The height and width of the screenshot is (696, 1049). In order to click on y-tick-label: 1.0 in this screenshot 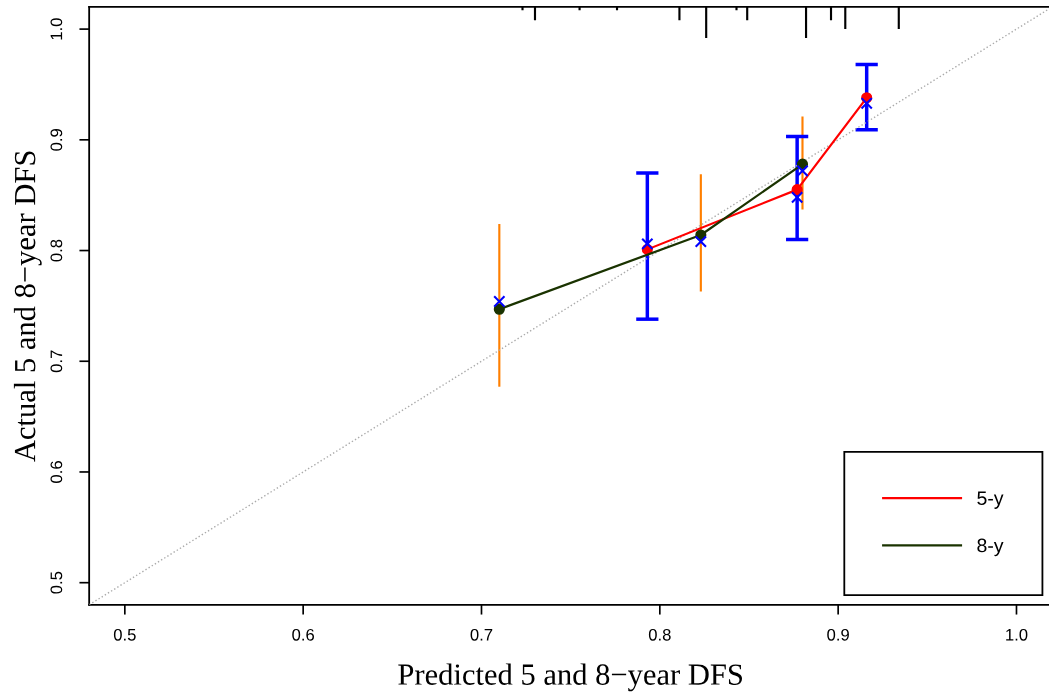, I will do `click(56, 29)`.